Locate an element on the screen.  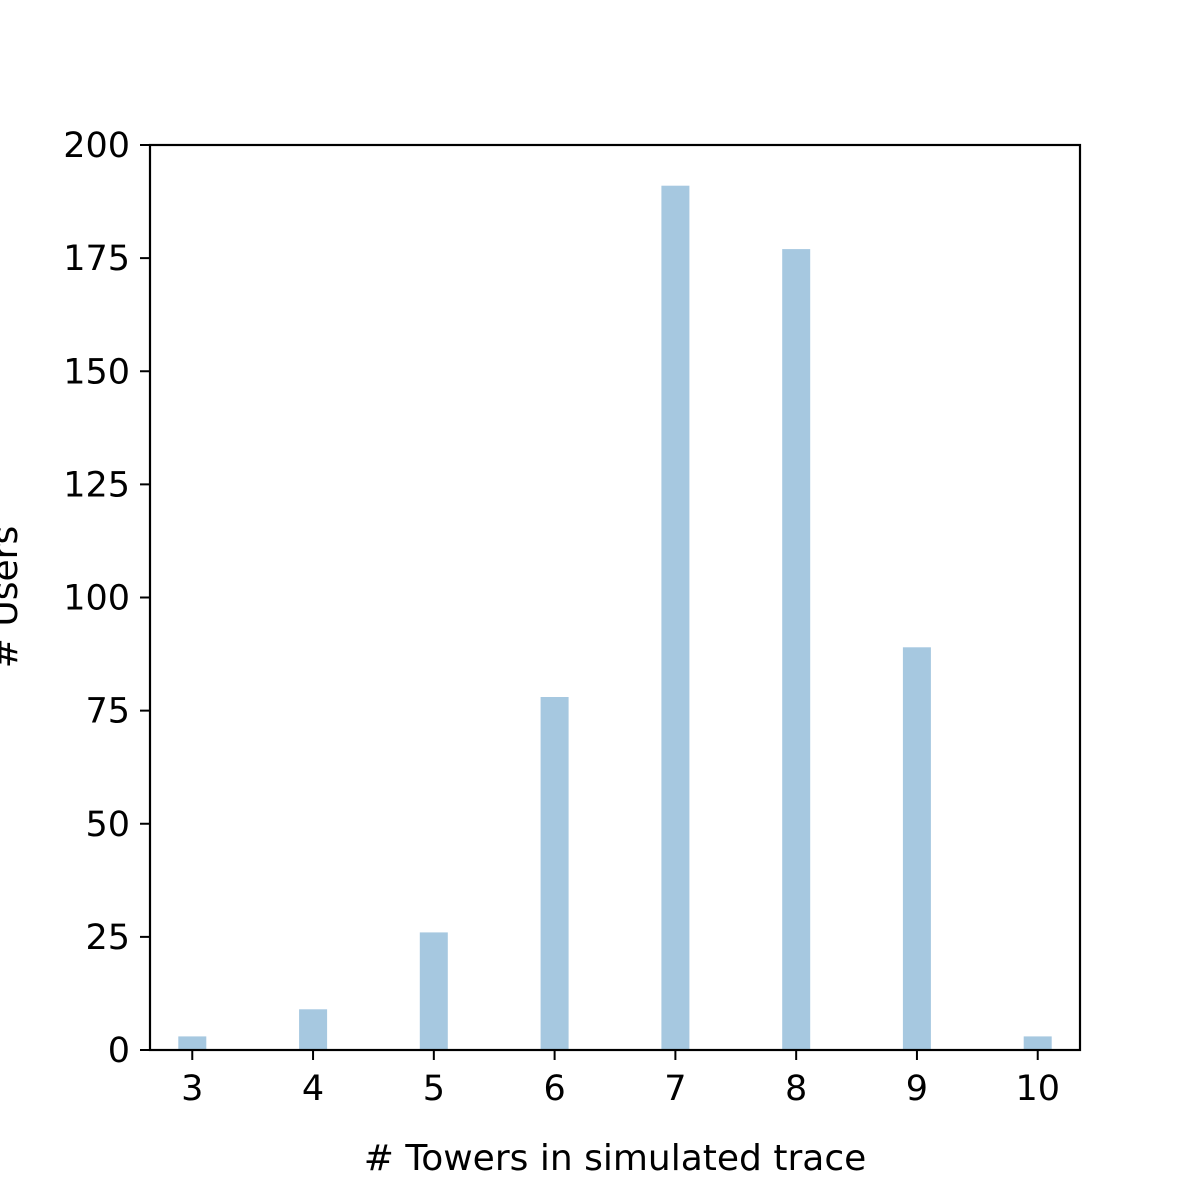
y-axis-ticks: 0 25 50 75 100 125 150 175 200 is located at coordinates (106, 598).